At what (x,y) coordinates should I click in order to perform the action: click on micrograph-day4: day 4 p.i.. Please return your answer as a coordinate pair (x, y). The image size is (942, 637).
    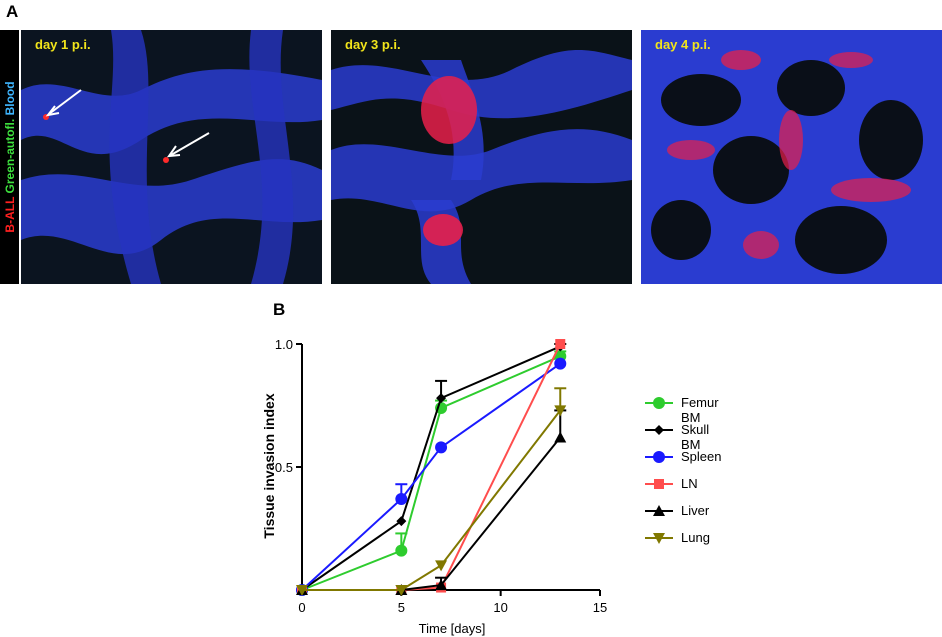
    Looking at the image, I should click on (791, 157).